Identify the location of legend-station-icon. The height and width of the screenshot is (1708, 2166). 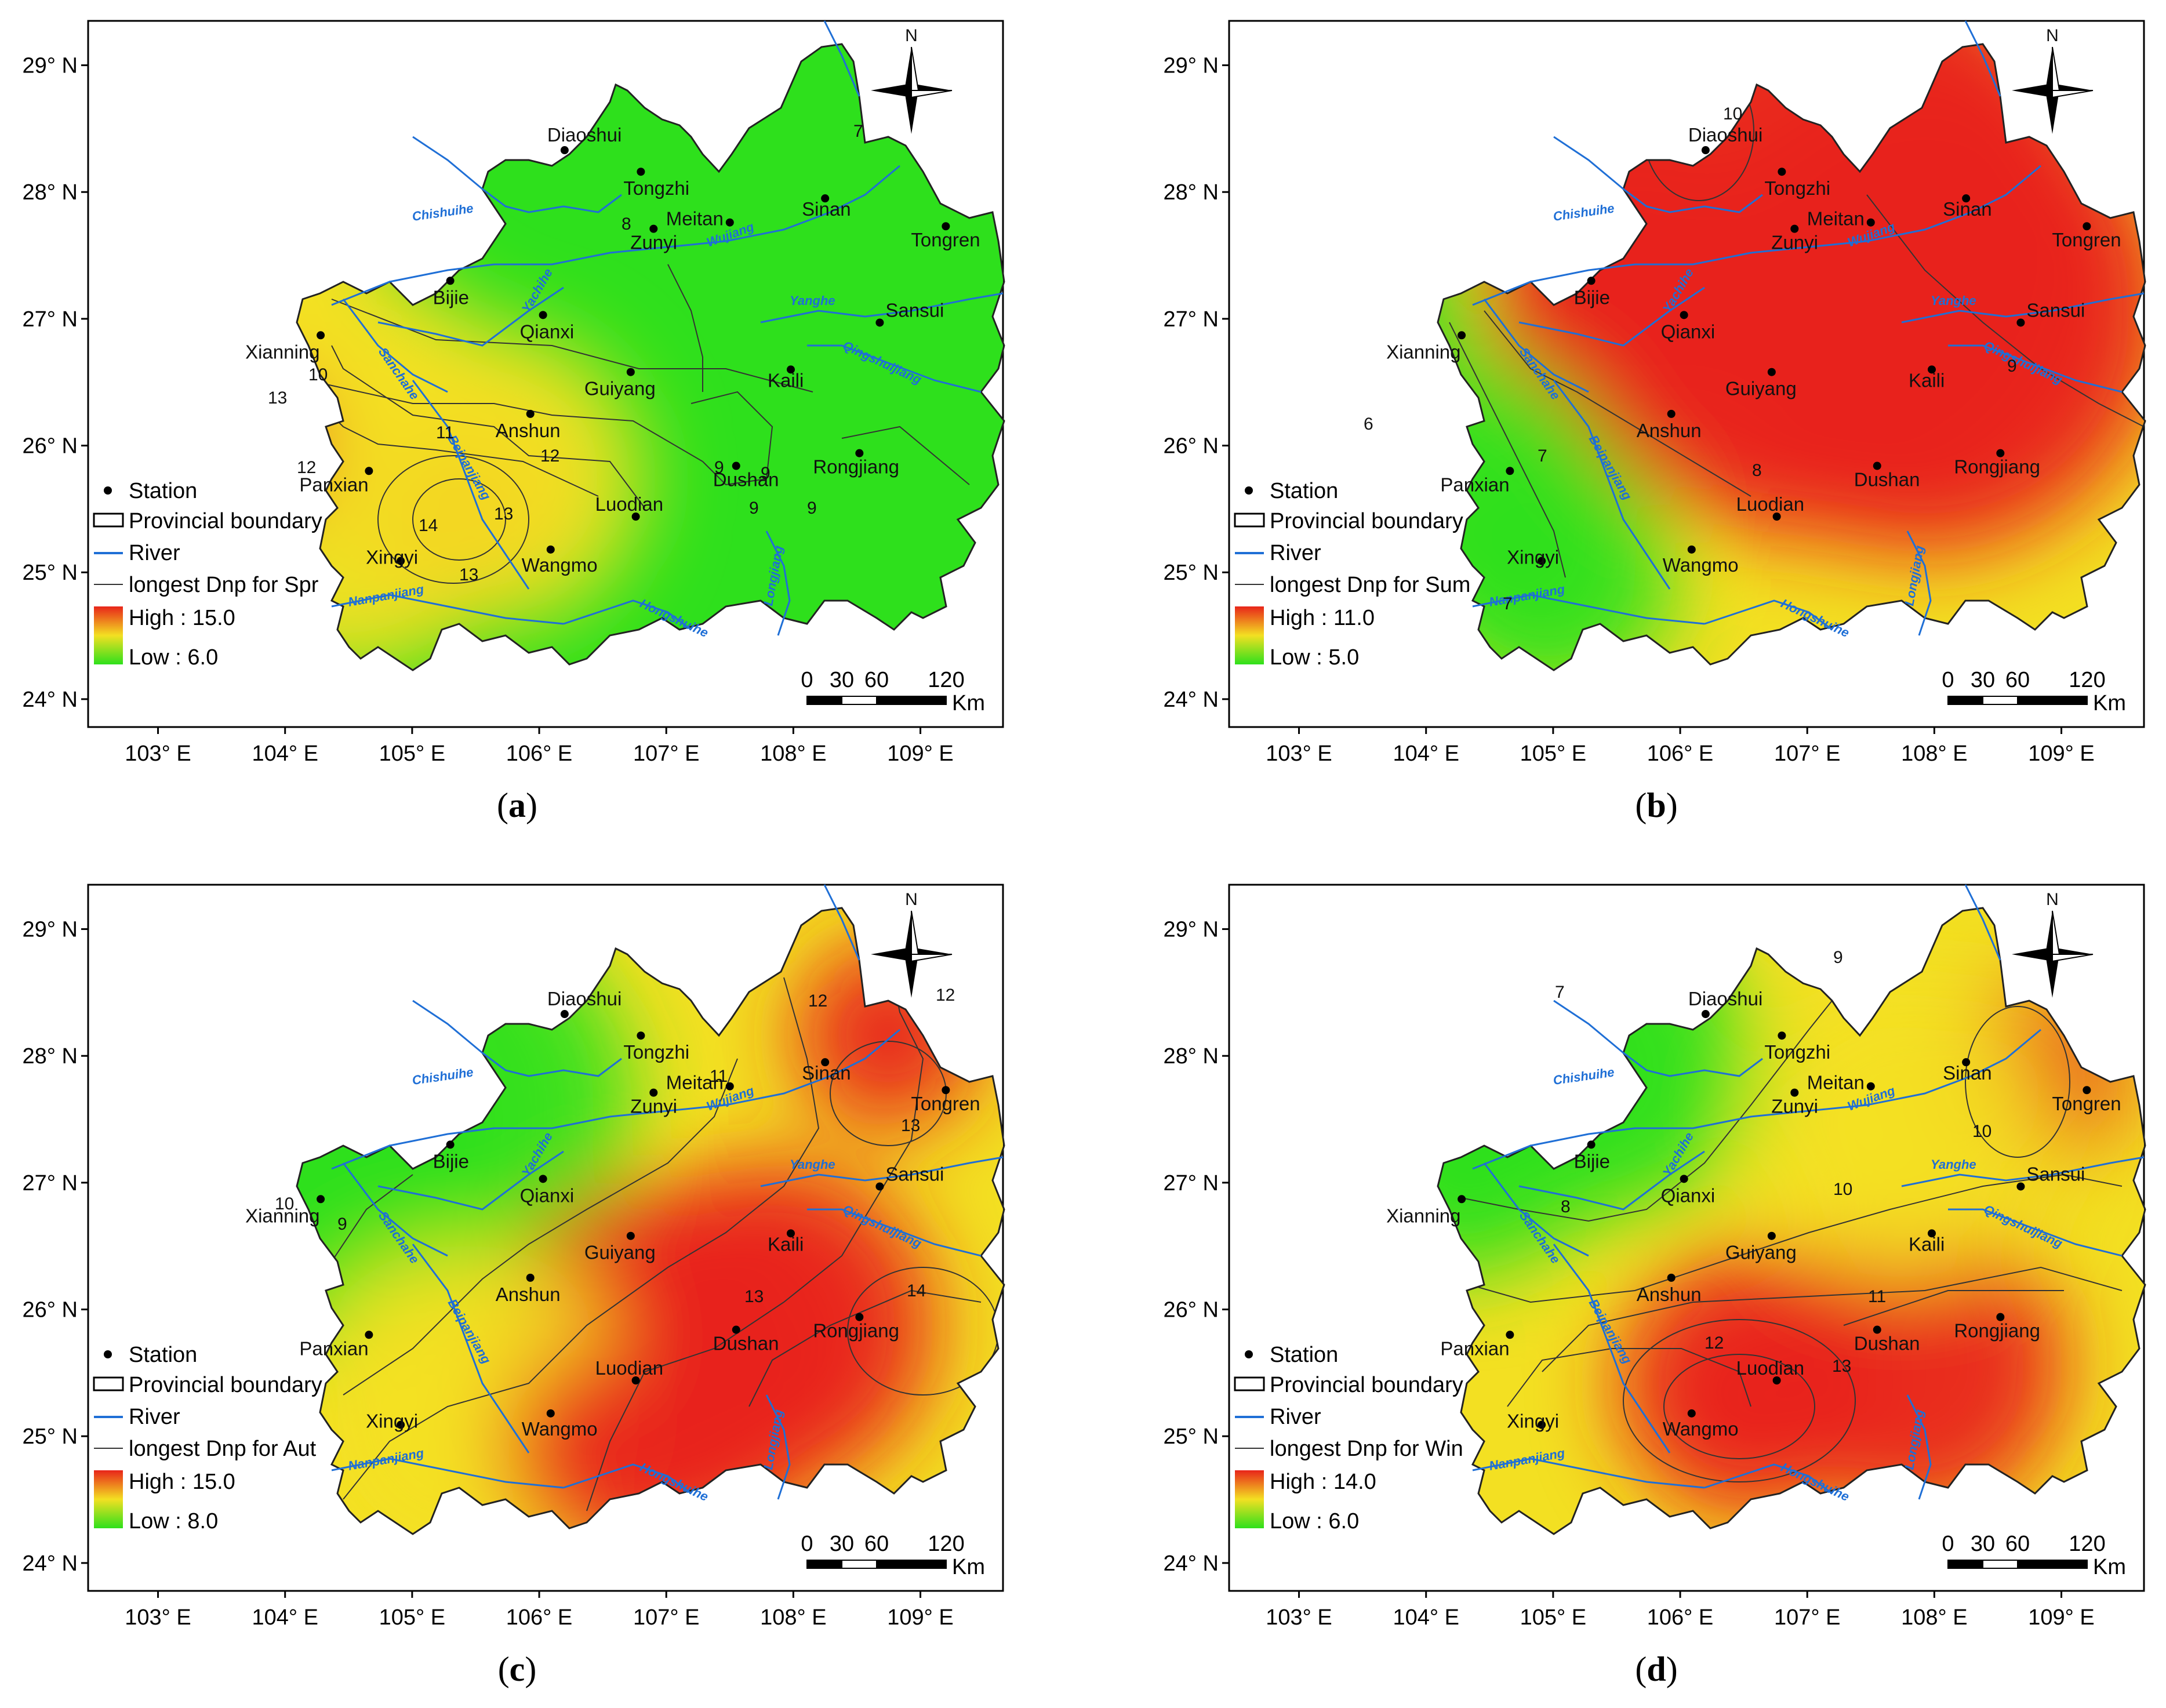
(1249, 490).